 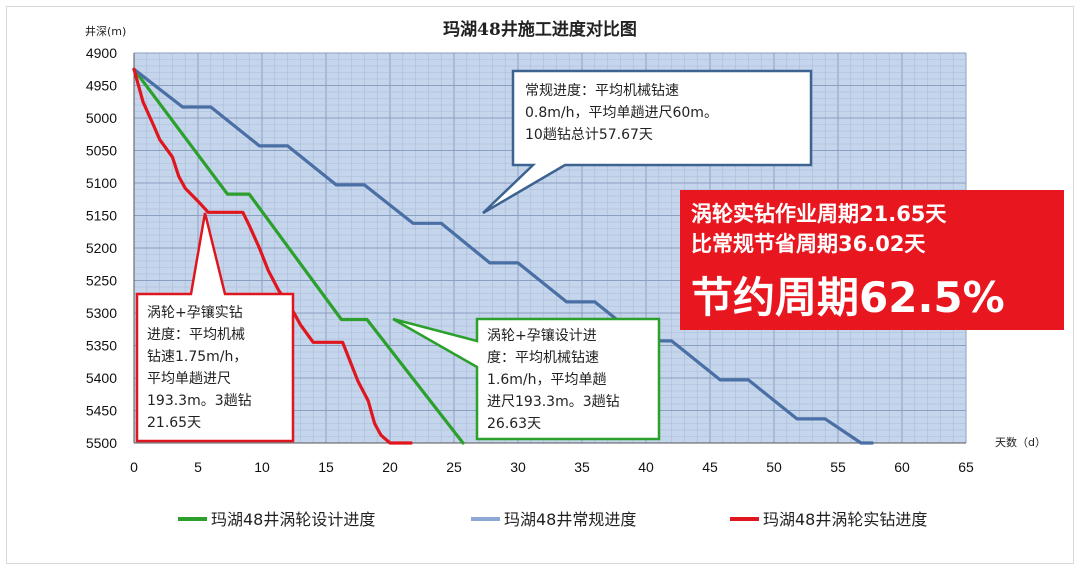 What do you see at coordinates (101, 378) in the screenshot?
I see `y-tick-label: 5400` at bounding box center [101, 378].